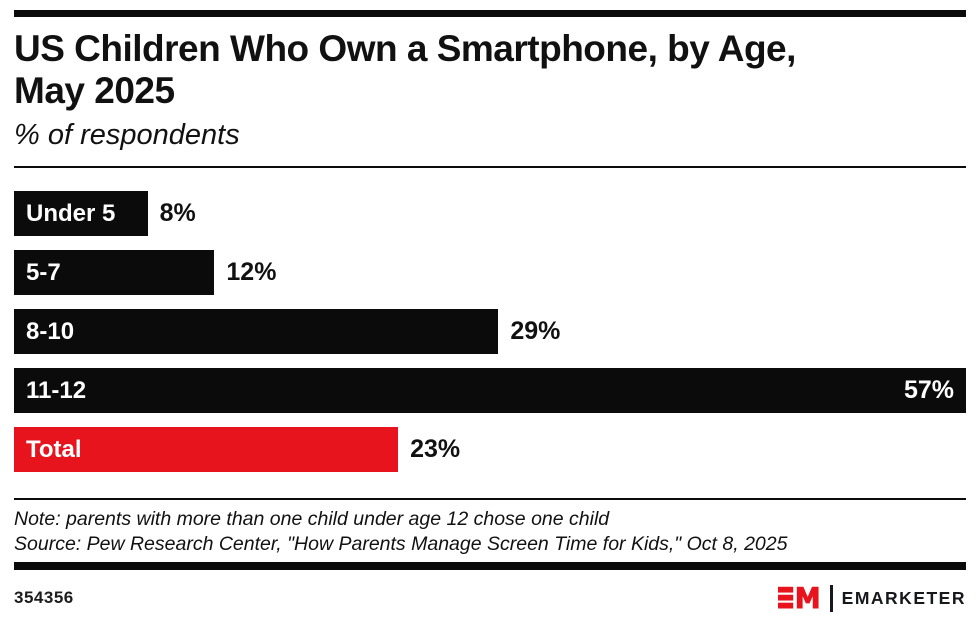 The height and width of the screenshot is (623, 980). Describe the element at coordinates (435, 449) in the screenshot. I see `bar-value-label: 23%` at that location.